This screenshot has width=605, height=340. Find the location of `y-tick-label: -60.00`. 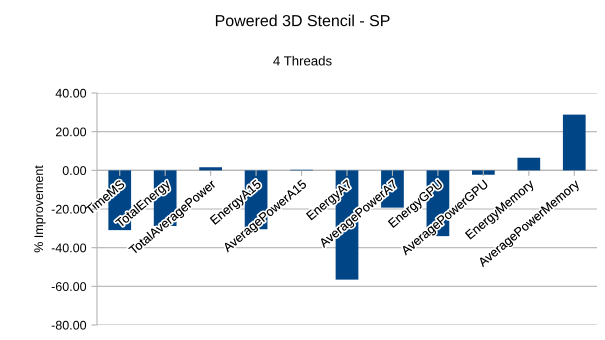

y-tick-label: -60.00 is located at coordinates (69, 286).